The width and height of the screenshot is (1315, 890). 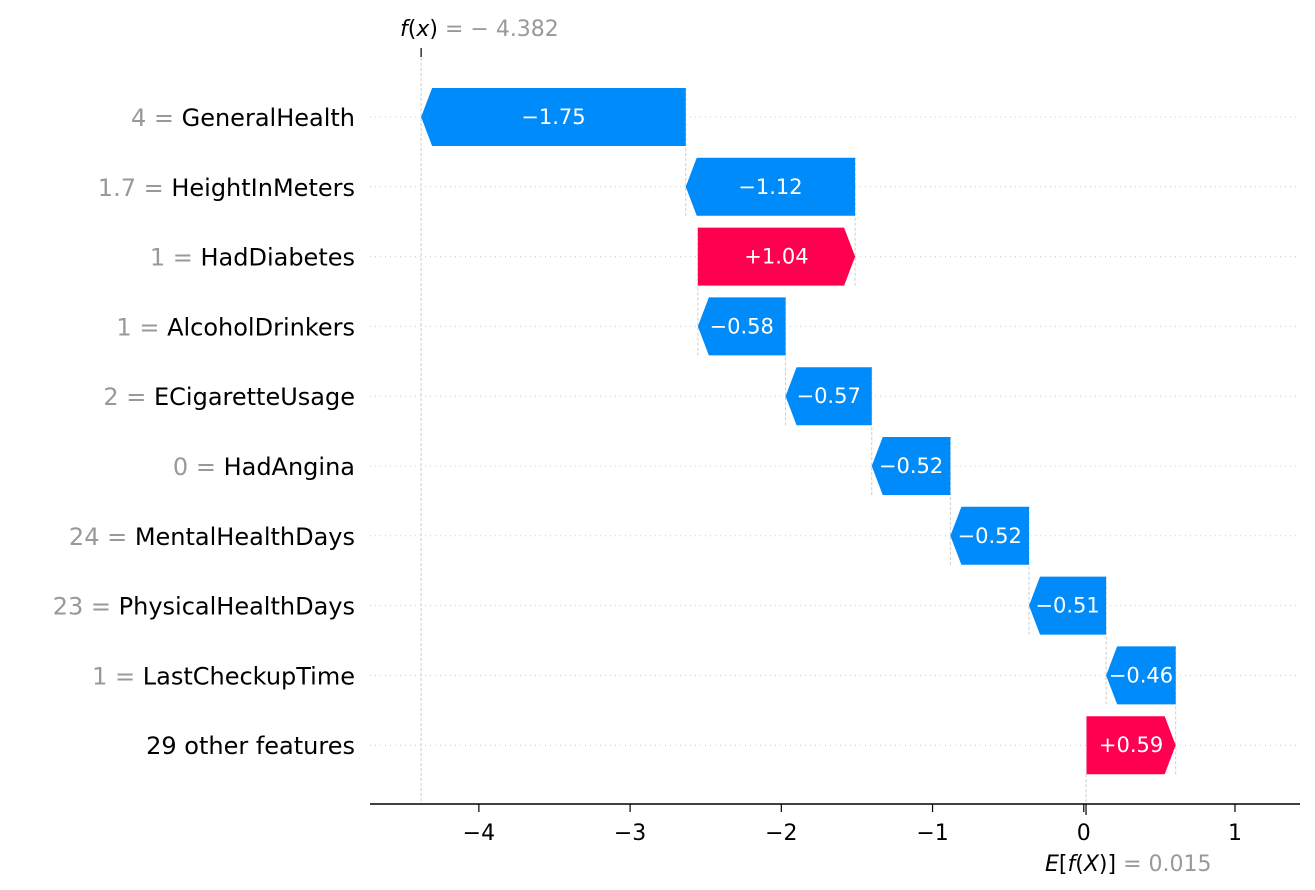 What do you see at coordinates (263, 188) in the screenshot?
I see `feature-name: HeightInMeters` at bounding box center [263, 188].